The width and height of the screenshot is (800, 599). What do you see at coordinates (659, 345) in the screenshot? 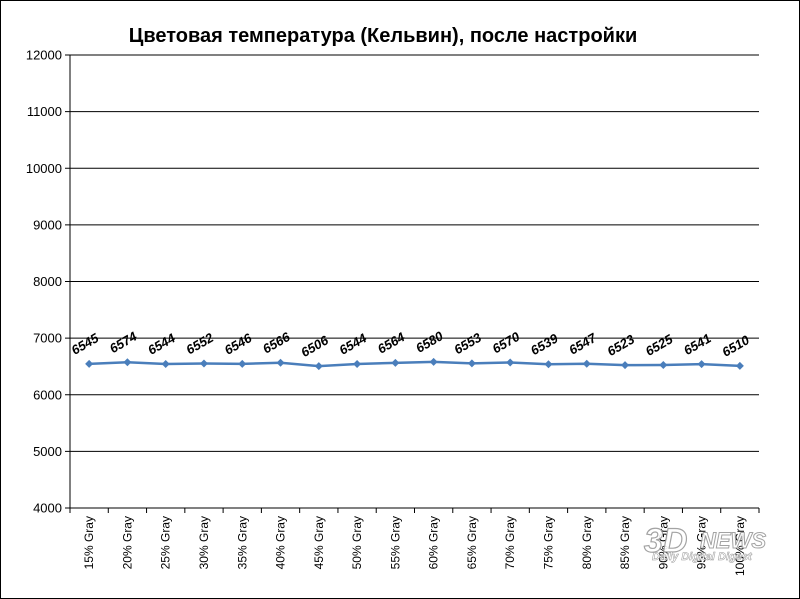
I see `data-label: 6525` at bounding box center [659, 345].